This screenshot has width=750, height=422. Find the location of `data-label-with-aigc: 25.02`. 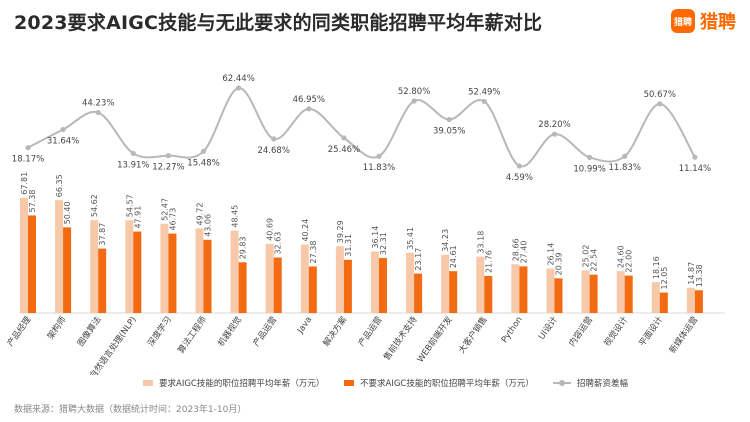

data-label-with-aigc: 25.02 is located at coordinates (586, 256).